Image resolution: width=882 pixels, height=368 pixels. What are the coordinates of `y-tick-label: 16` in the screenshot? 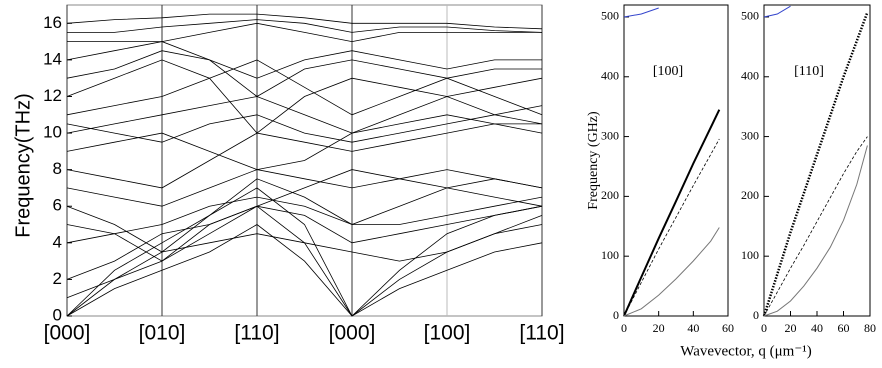 It's located at (52, 22).